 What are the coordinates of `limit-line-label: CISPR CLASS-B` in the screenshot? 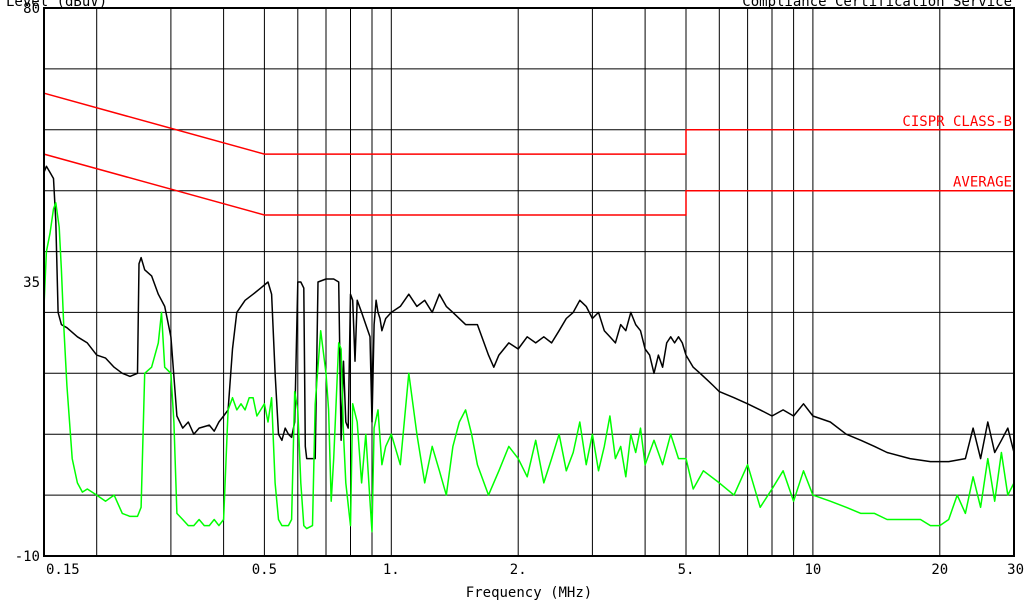 It's located at (957, 122).